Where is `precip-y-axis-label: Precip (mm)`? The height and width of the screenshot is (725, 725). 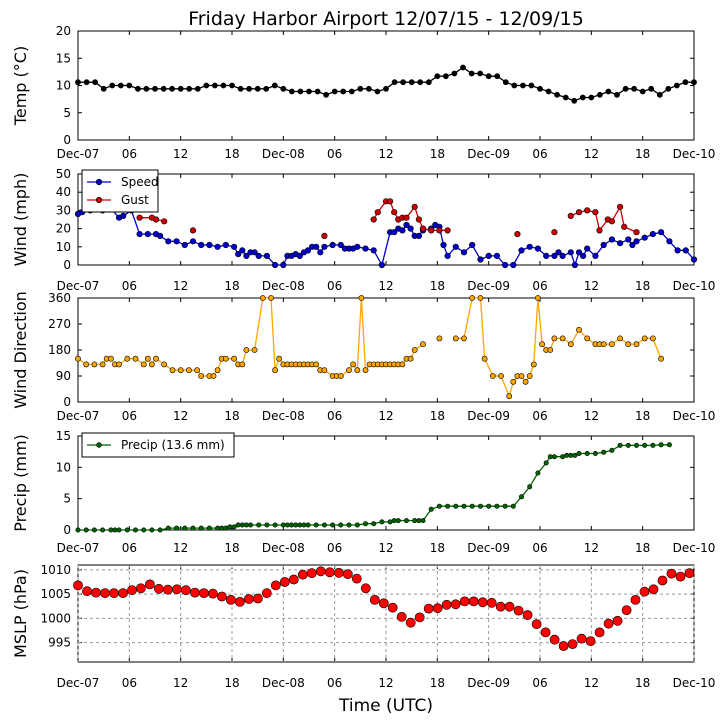 precip-y-axis-label: Precip (mm) is located at coordinates (20, 483).